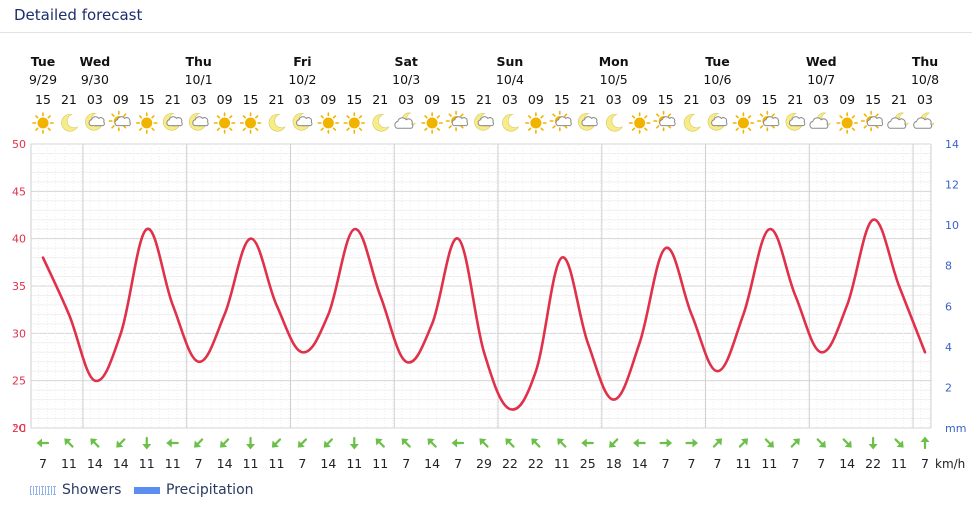 The image size is (972, 507). What do you see at coordinates (952, 144) in the screenshot?
I see `y2-tick-label: 14` at bounding box center [952, 144].